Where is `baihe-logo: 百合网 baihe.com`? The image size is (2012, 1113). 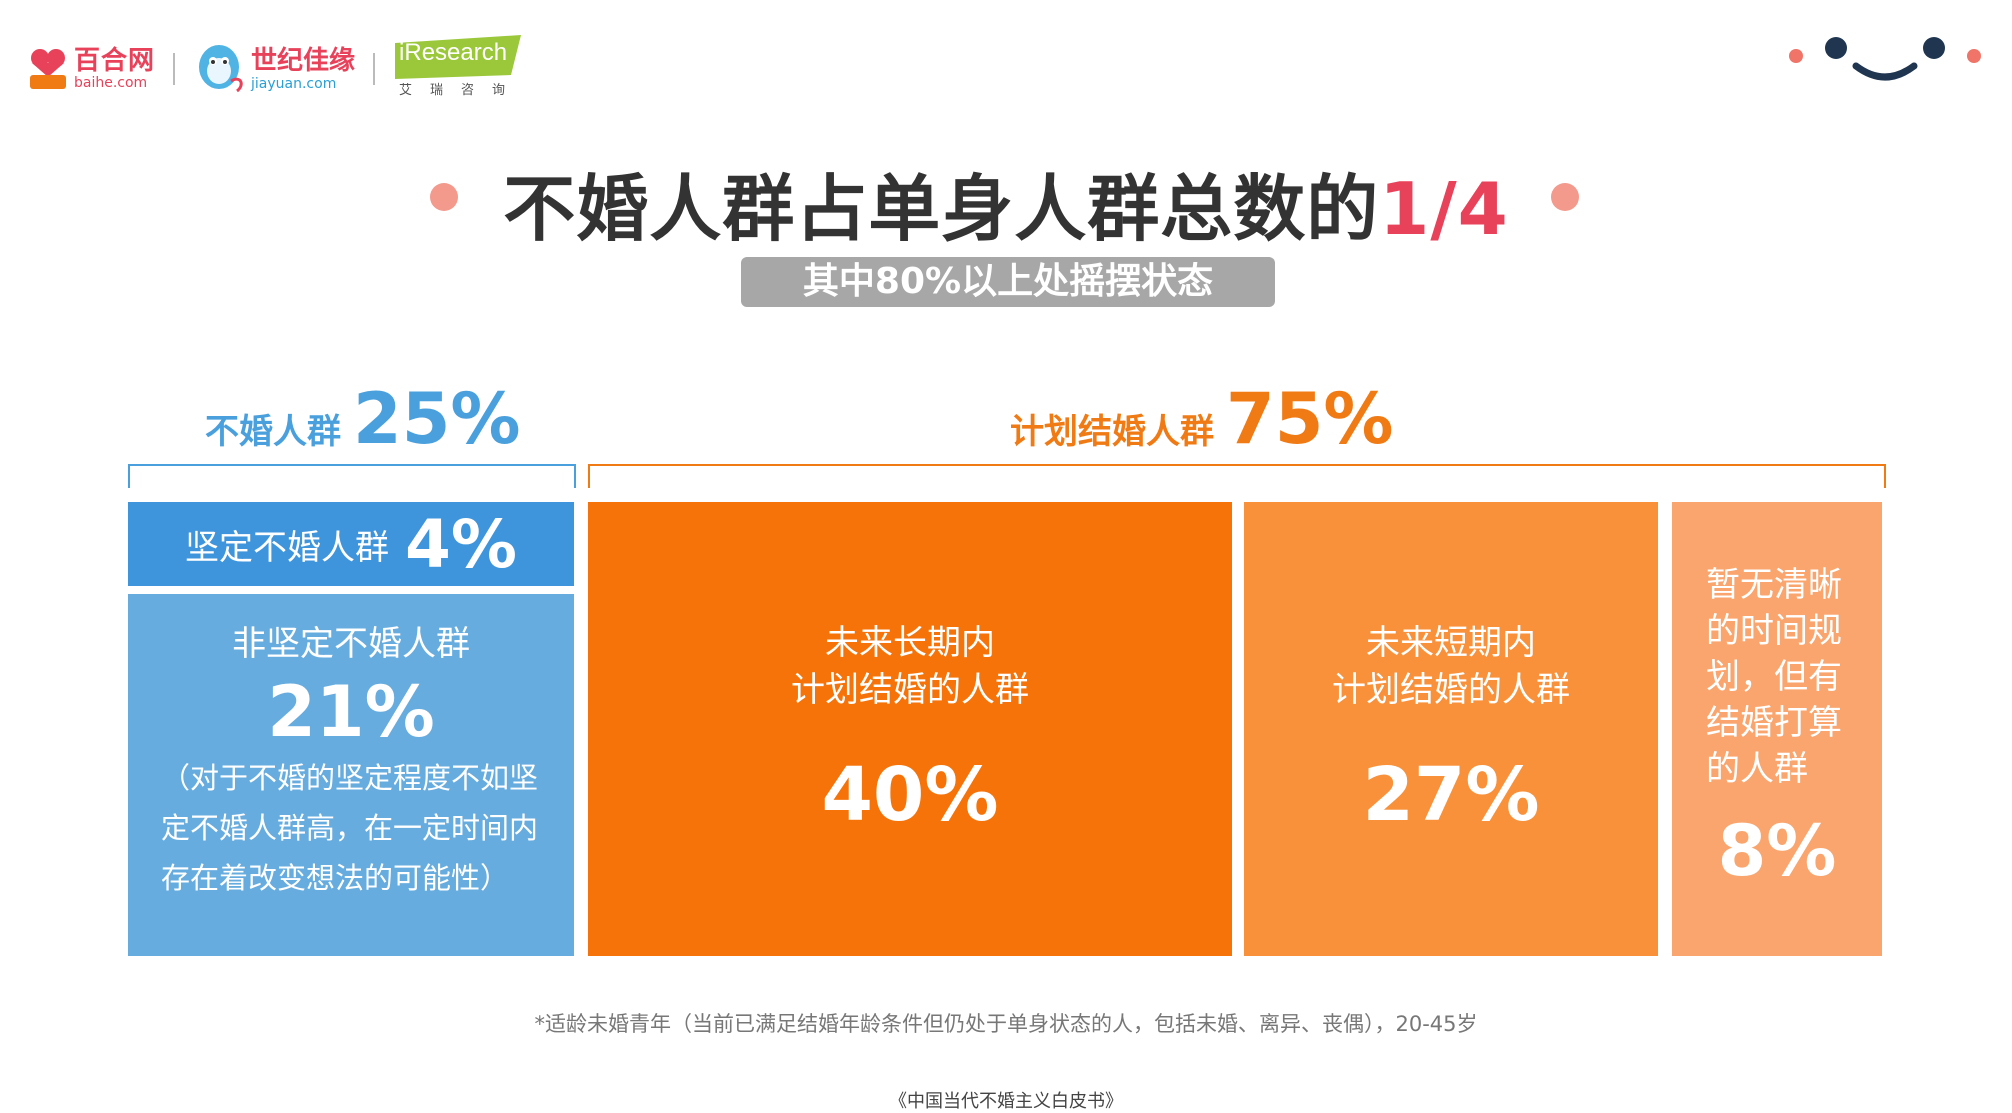 baihe-logo: 百合网 baihe.com is located at coordinates (91, 69).